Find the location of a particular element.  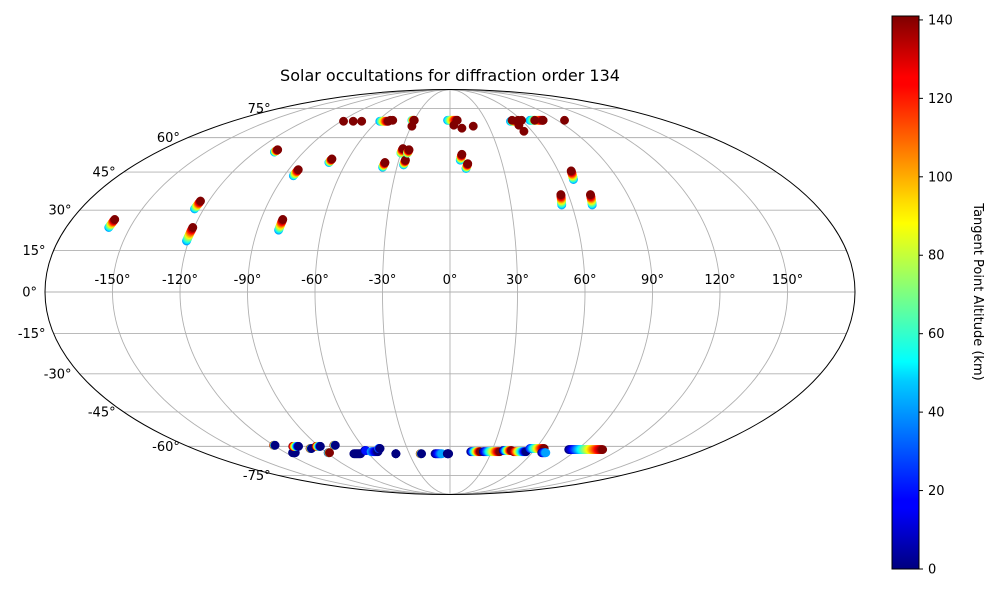

y-tick-label: 60° is located at coordinates (168, 138).